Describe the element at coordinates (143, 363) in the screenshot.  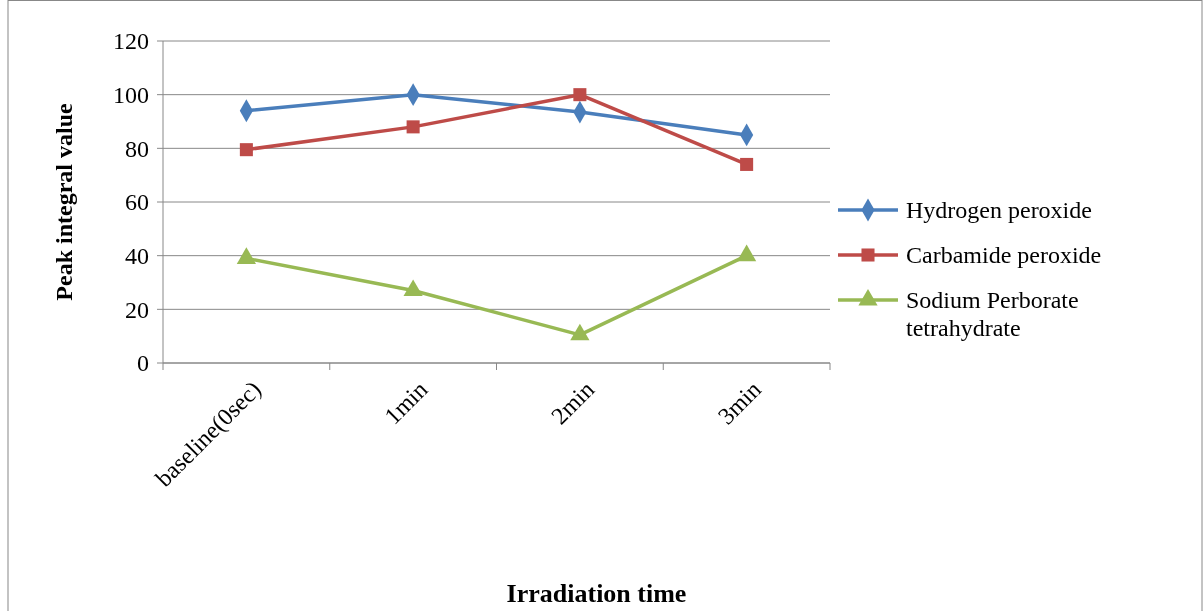
I see `y-tick-label: 0` at that location.